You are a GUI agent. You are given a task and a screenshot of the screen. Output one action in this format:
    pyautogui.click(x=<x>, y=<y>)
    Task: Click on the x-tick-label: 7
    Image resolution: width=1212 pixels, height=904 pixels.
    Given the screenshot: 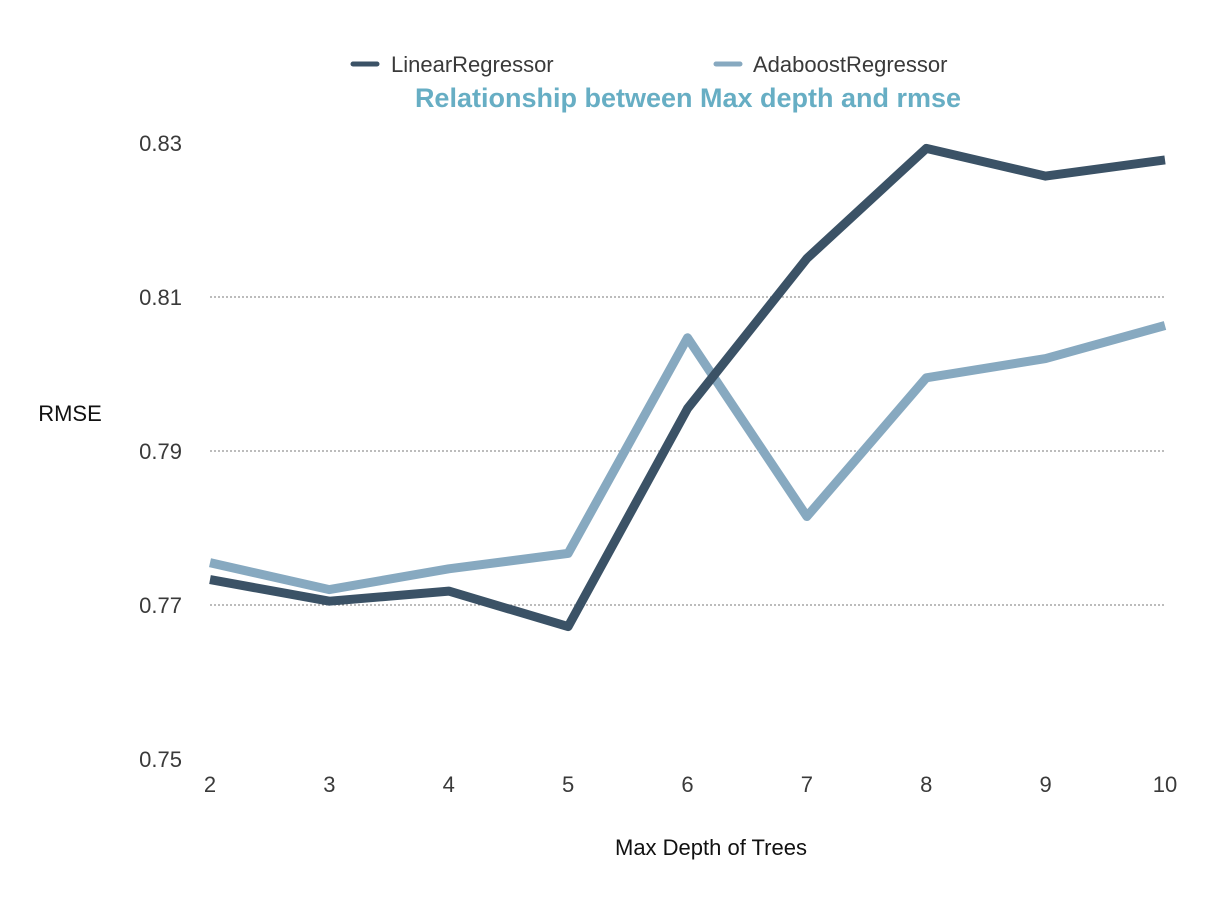 What is the action you would take?
    pyautogui.click(x=807, y=784)
    